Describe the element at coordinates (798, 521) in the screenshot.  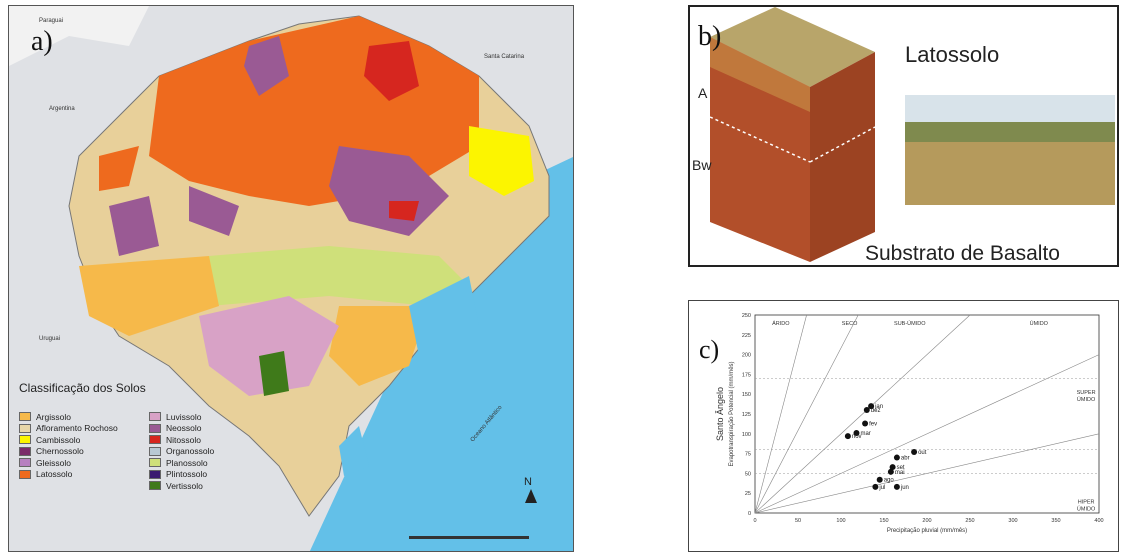
I see `x-tick-label: 50` at that location.